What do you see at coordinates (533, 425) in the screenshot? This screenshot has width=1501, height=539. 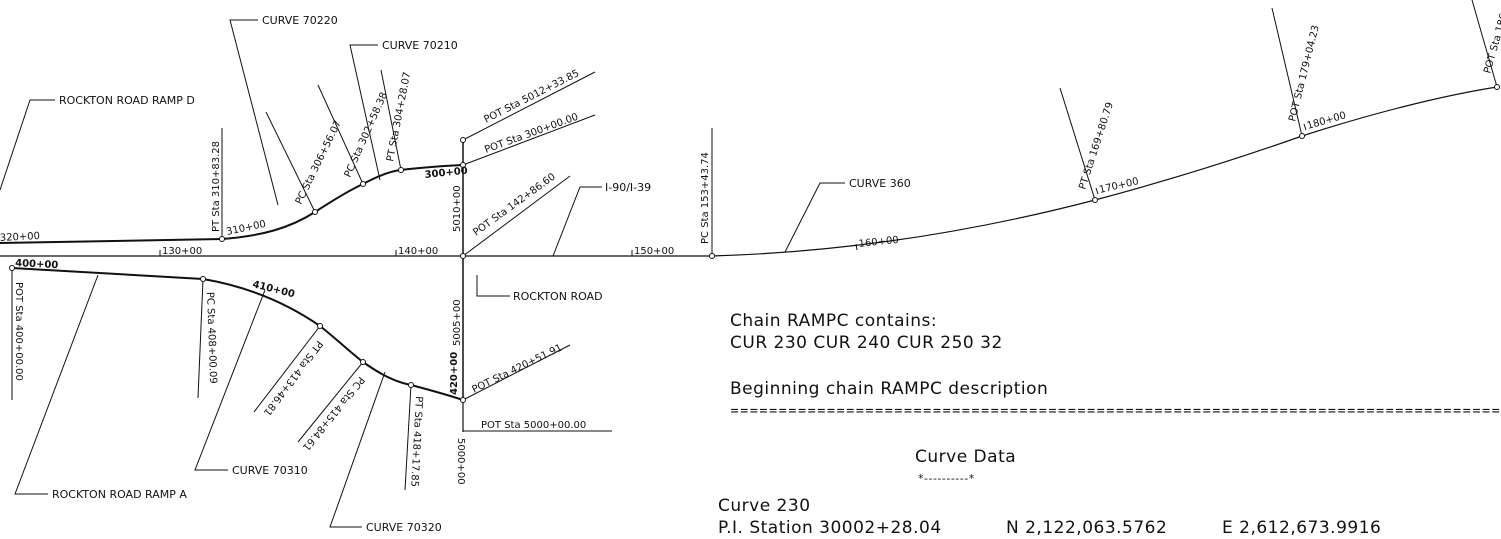 I see `station-label: POT Sta 5000+00.00` at bounding box center [533, 425].